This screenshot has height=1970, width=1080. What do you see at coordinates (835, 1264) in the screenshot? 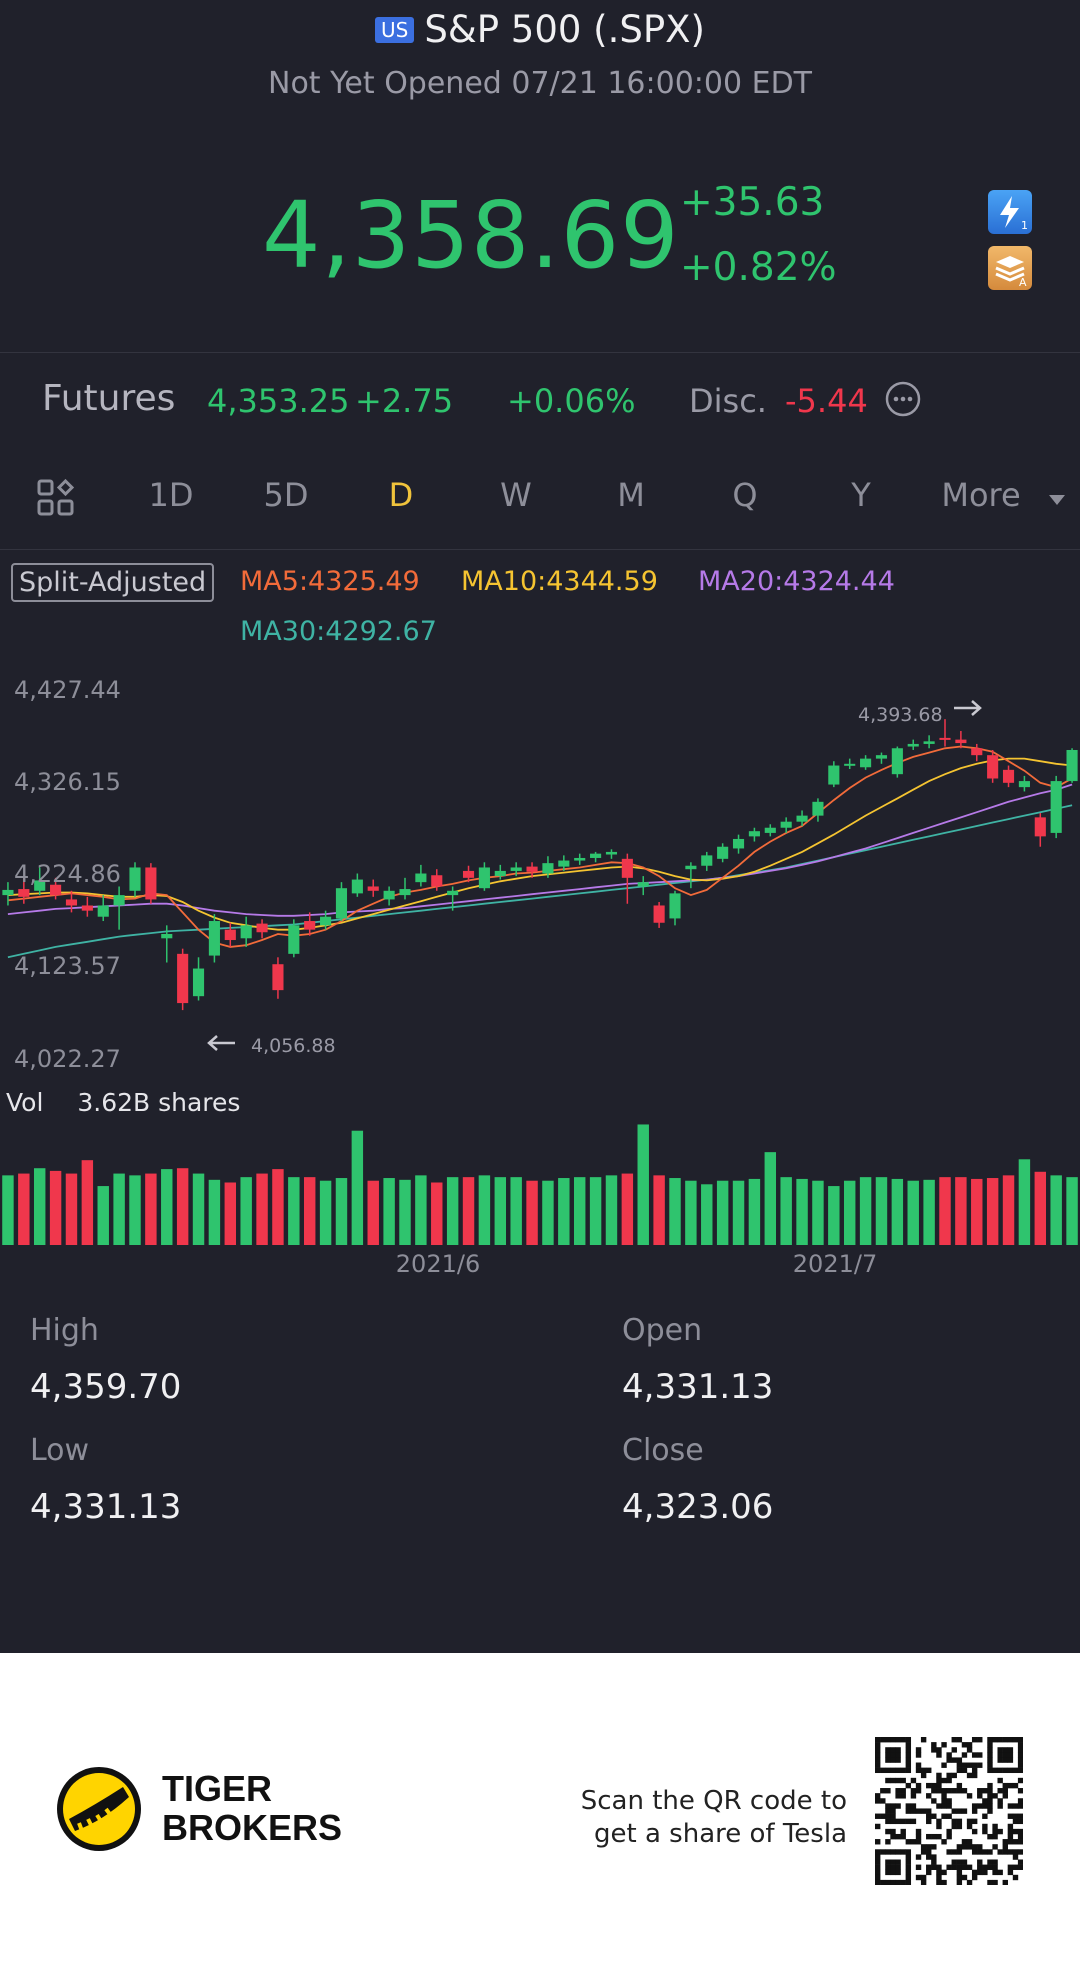
I see `x-tick-label: 2021/7` at bounding box center [835, 1264].